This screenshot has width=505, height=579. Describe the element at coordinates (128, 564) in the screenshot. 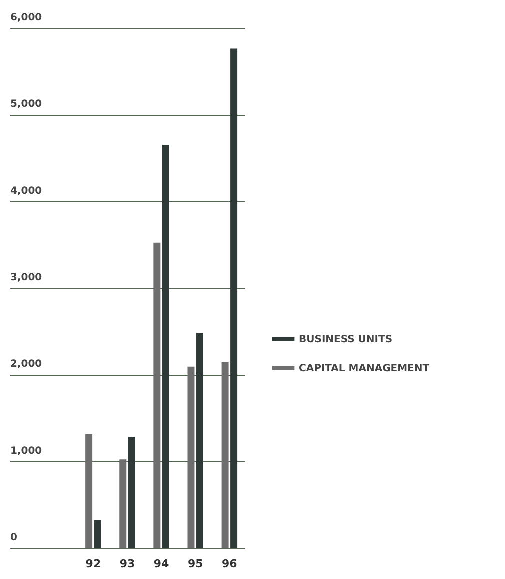

I see `x-tick-label: 93` at that location.